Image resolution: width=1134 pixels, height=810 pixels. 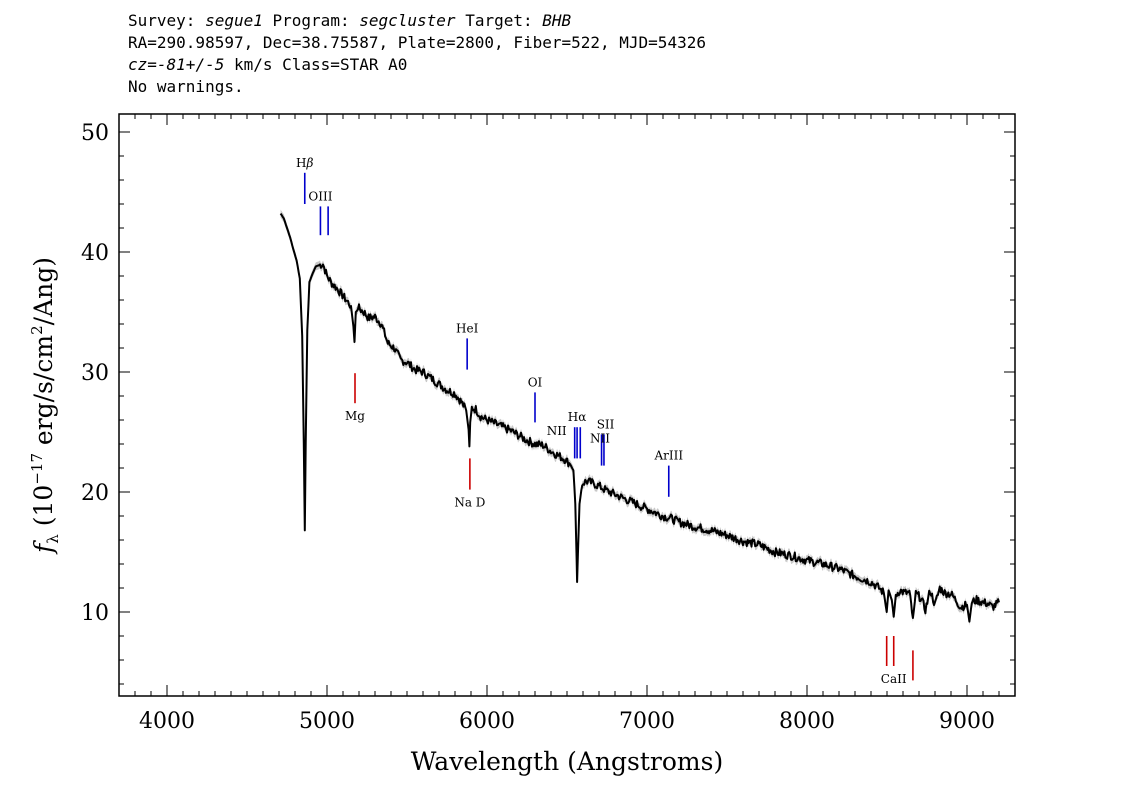 What do you see at coordinates (467, 328) in the screenshot?
I see `line-marker-label: HeI` at bounding box center [467, 328].